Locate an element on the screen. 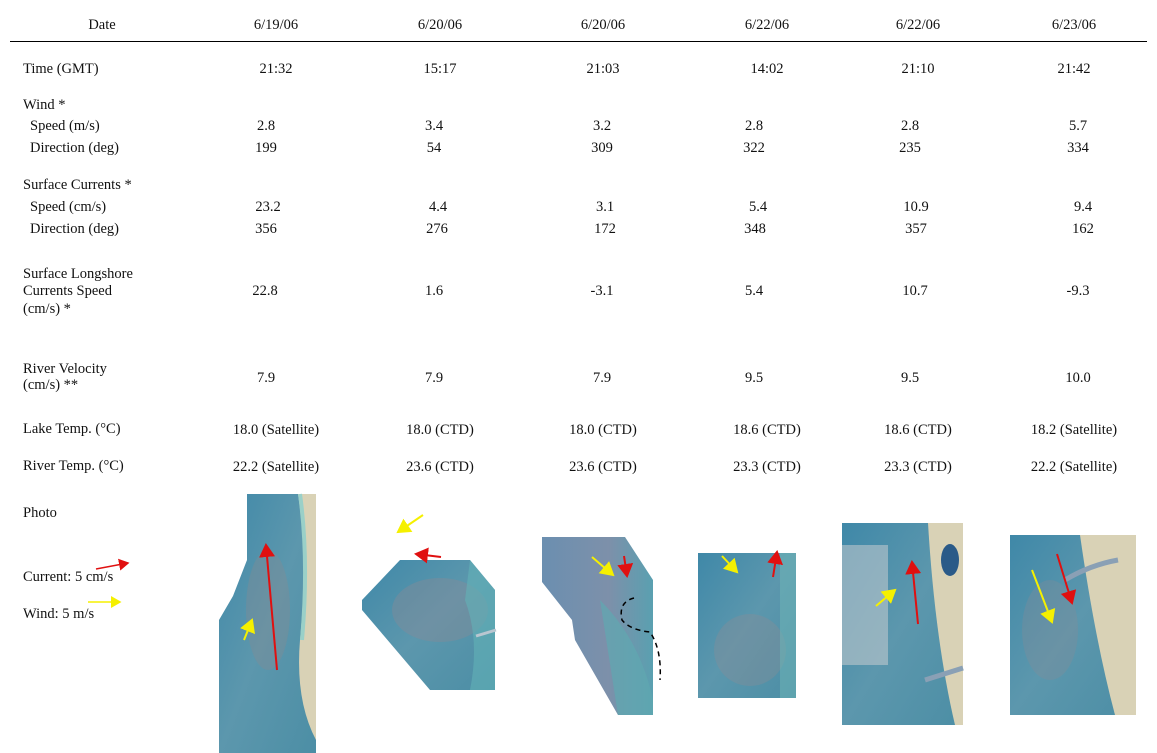  legend-current-label: Current: 5 cm/s is located at coordinates (68, 577).